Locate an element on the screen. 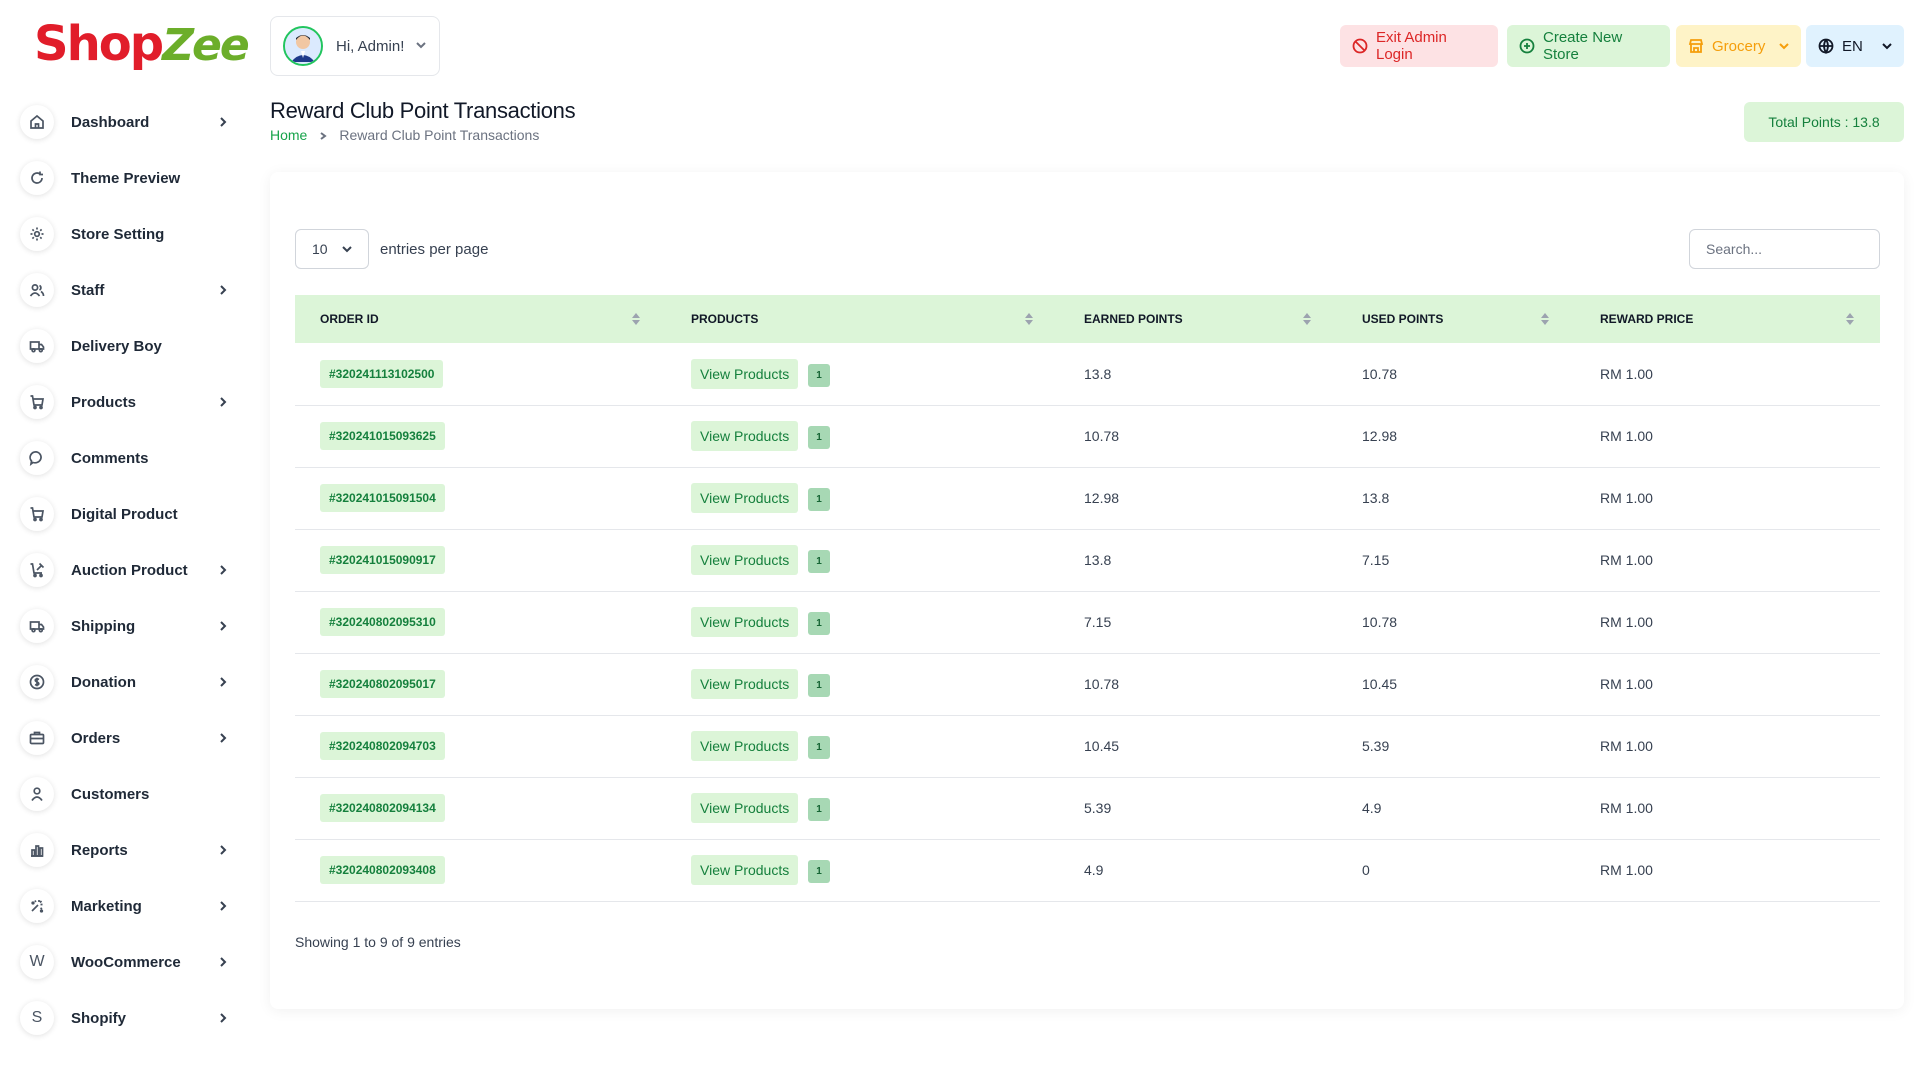  used-points-cell: 5.39 is located at coordinates (1376, 746).